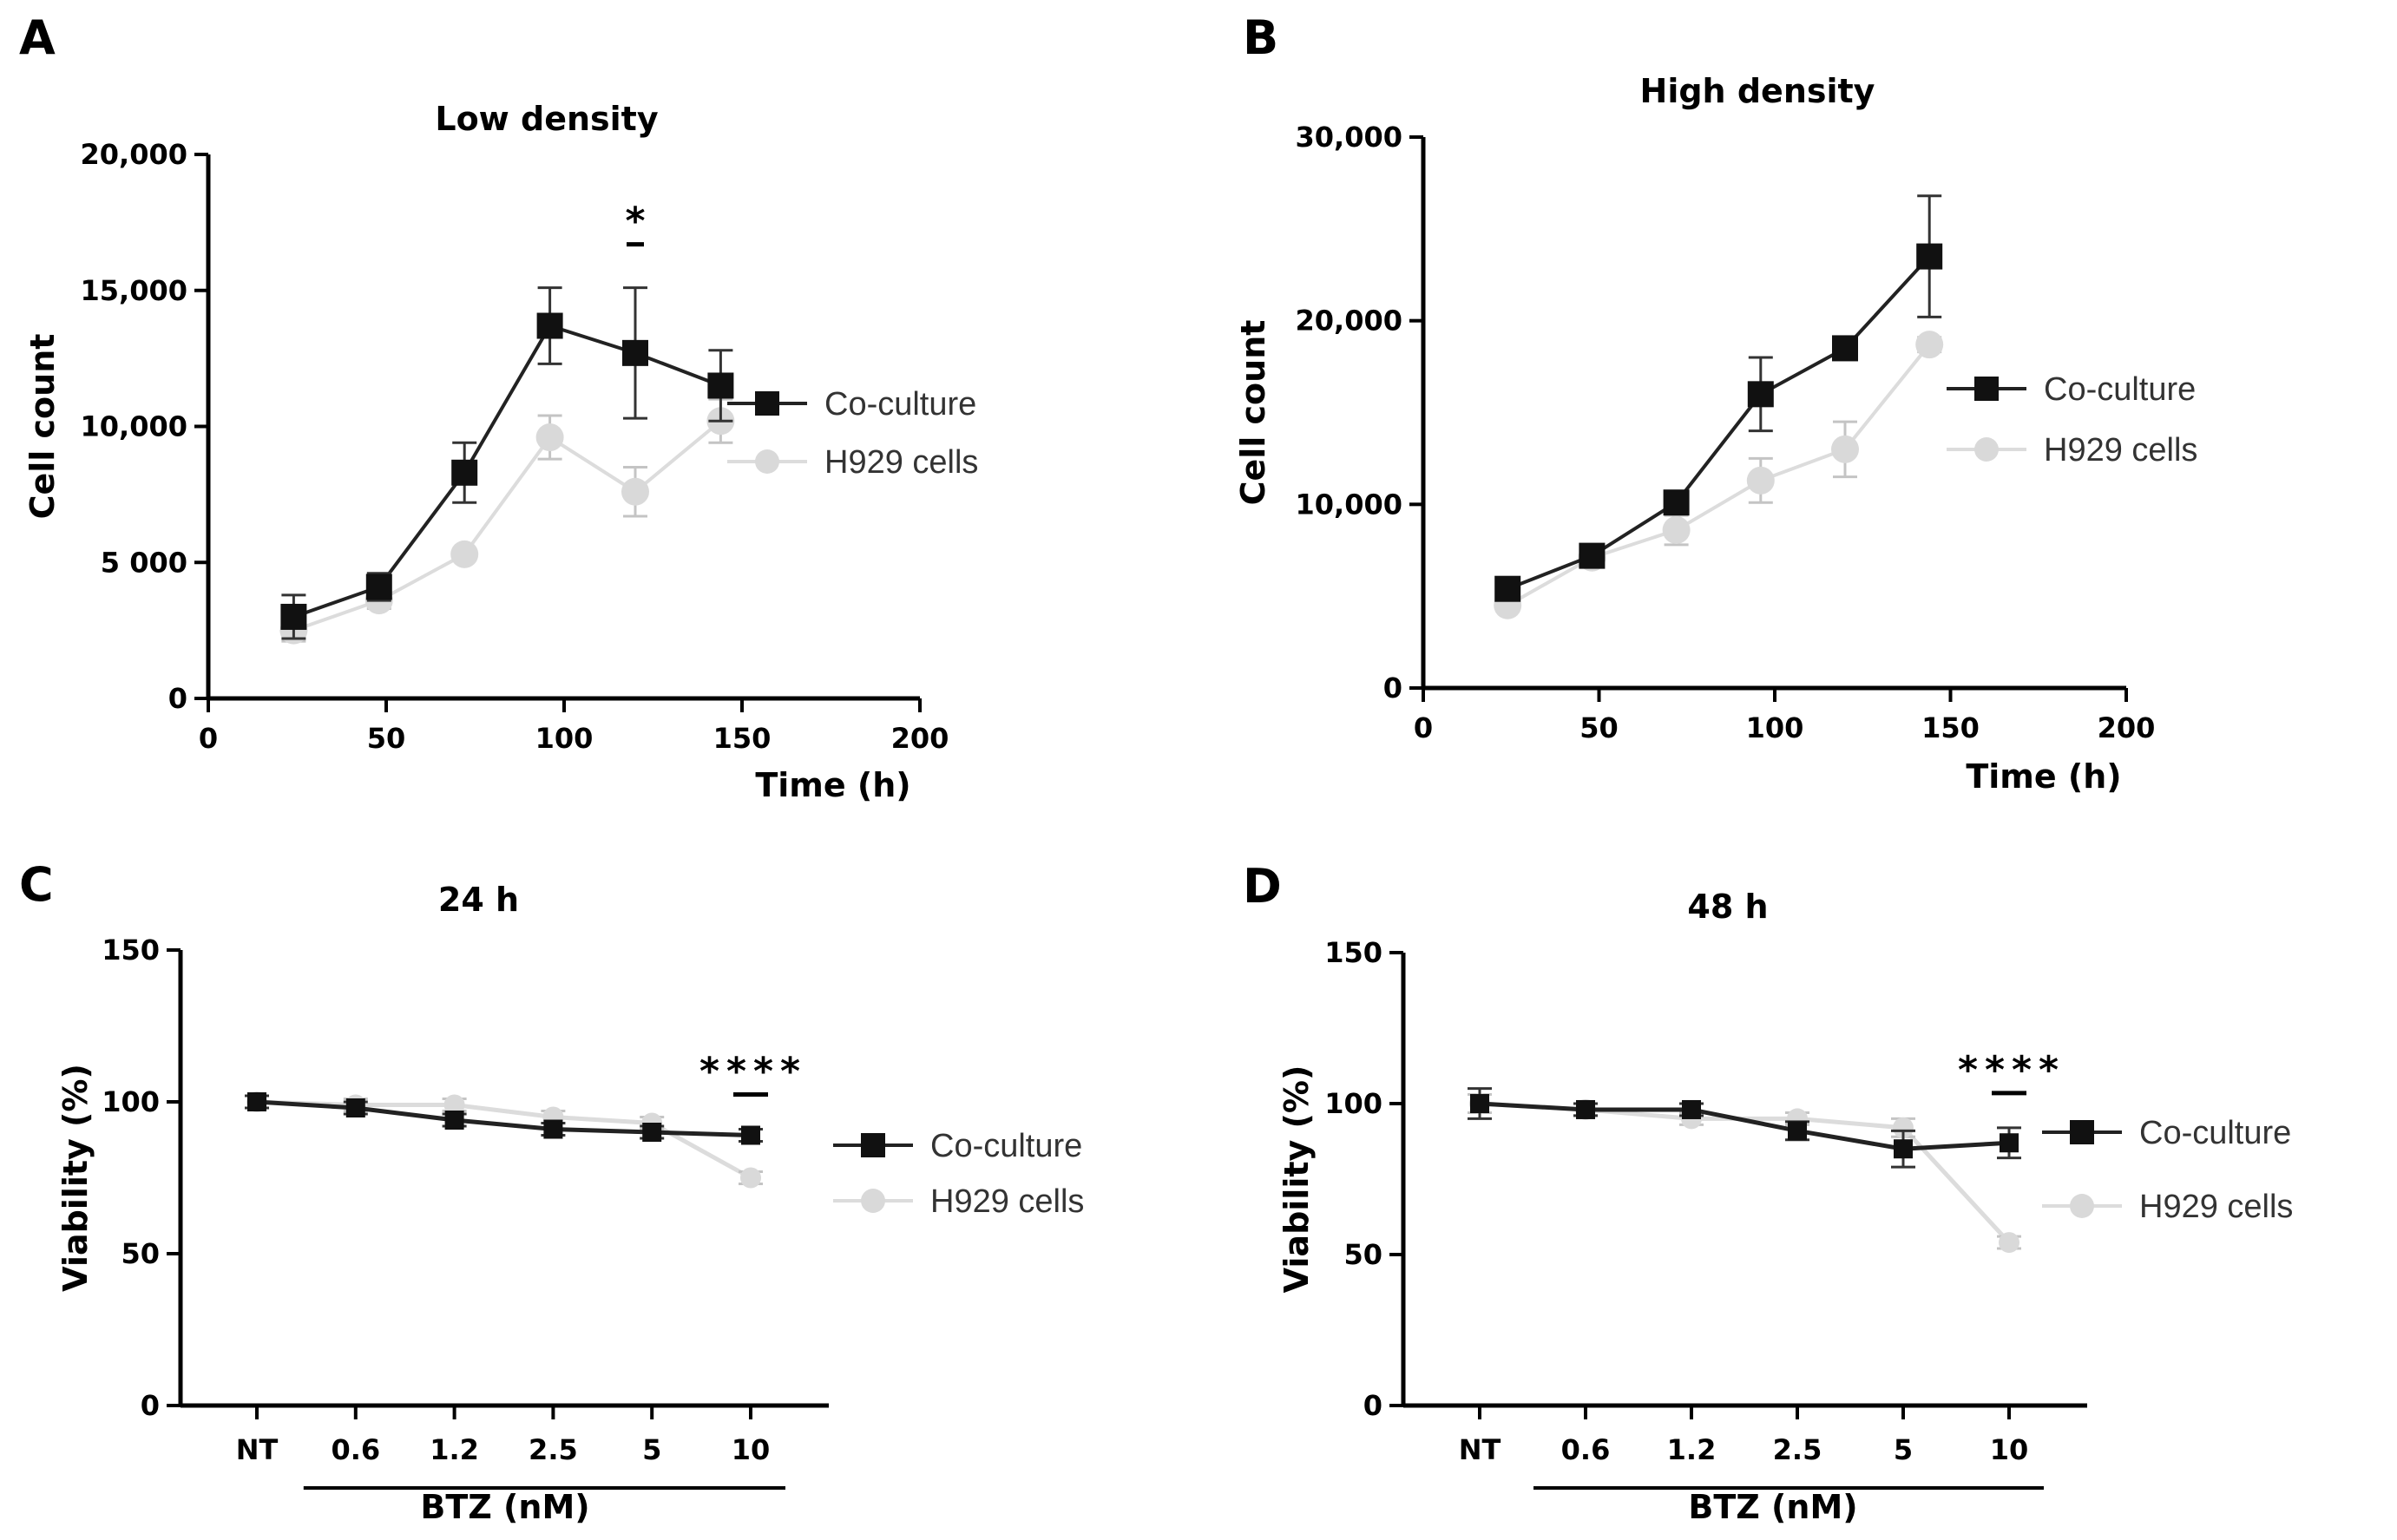 This screenshot has width=2397, height=1540. Describe the element at coordinates (1728, 907) in the screenshot. I see `chart-title: 48 h` at that location.